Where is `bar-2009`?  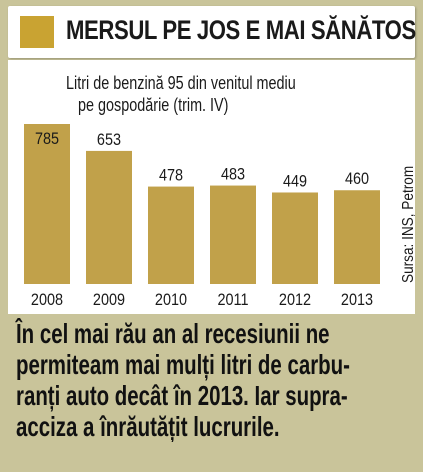 bar-2009 is located at coordinates (109, 217).